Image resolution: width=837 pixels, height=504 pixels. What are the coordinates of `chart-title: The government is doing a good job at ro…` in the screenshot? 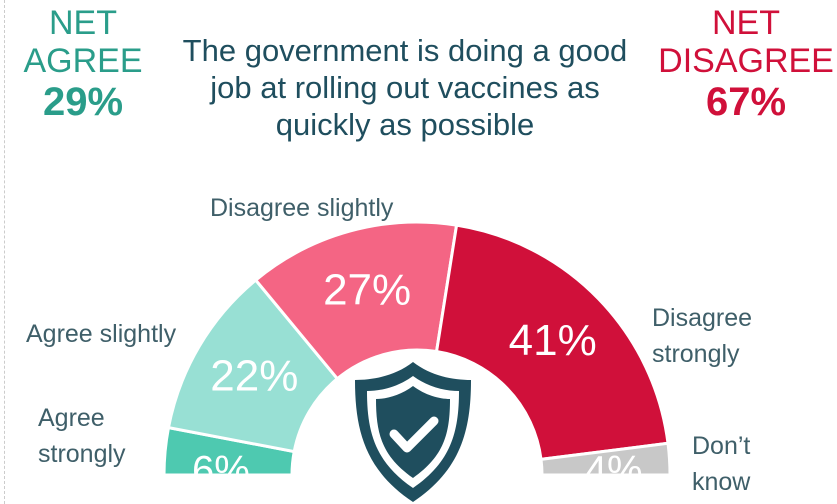 It's located at (405, 88).